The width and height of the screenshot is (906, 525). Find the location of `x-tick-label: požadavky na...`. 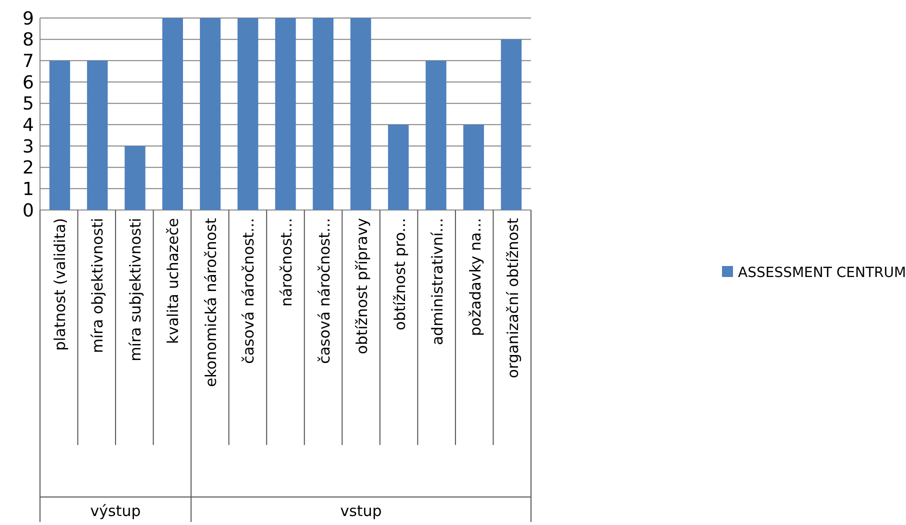

x-tick-label: požadavky na... is located at coordinates (475, 277).